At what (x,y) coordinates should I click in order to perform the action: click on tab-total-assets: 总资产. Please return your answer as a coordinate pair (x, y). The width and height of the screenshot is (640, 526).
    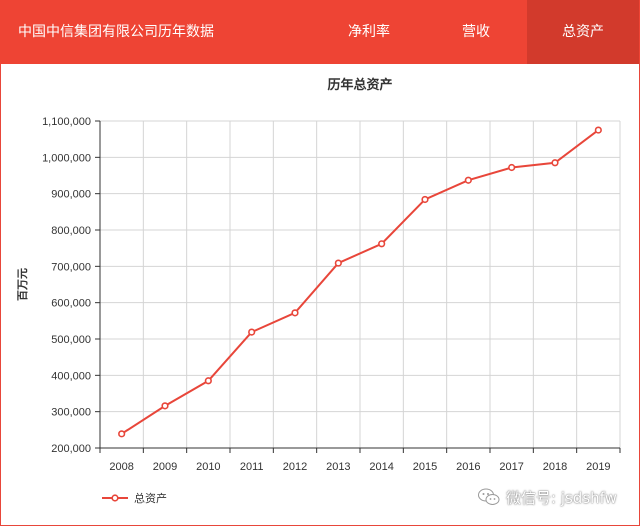
    Looking at the image, I should click on (583, 32).